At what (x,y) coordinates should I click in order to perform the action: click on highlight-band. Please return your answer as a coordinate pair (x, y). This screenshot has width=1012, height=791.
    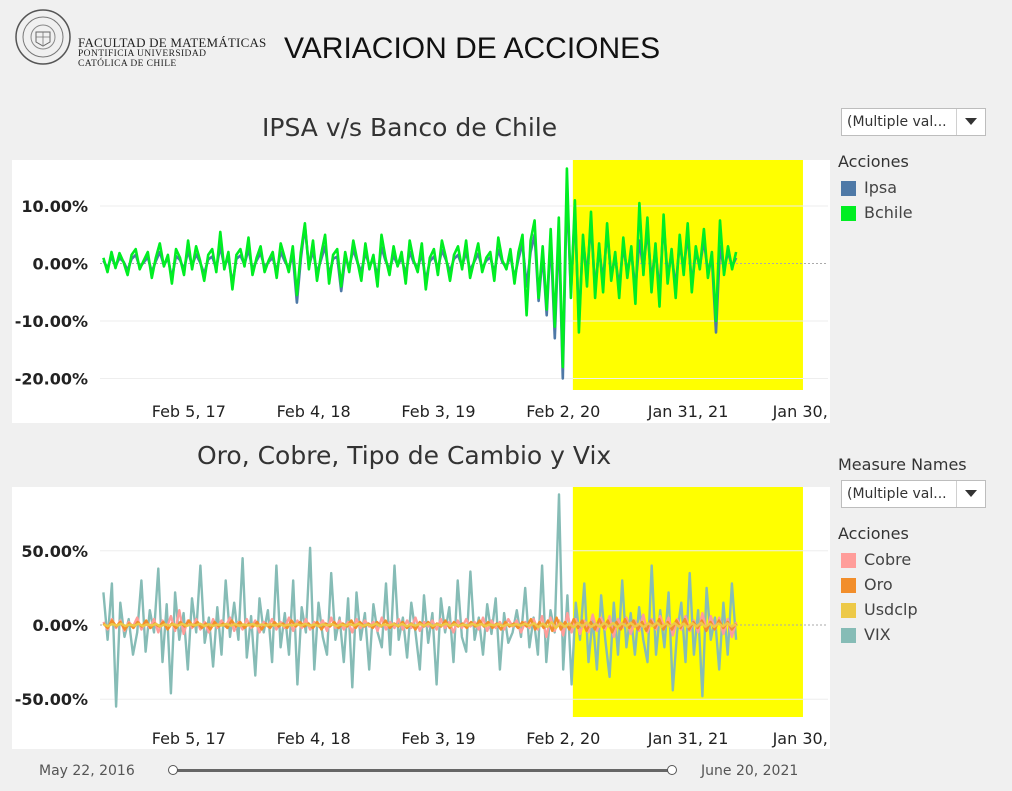
    Looking at the image, I should click on (687, 275).